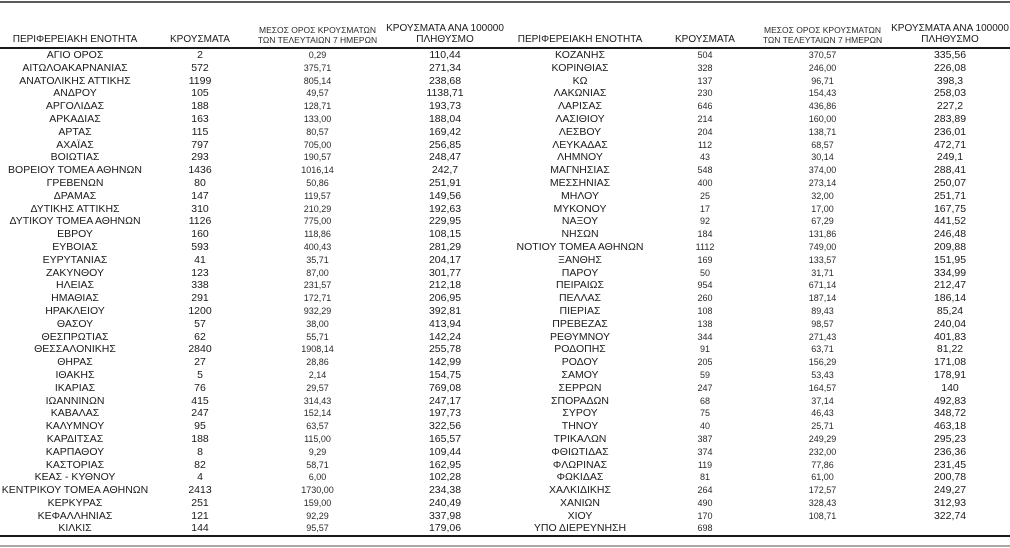 The width and height of the screenshot is (1010, 548). I want to click on region-name-cell: ΚΟΖΑΝΗΣ, so click(580, 55).